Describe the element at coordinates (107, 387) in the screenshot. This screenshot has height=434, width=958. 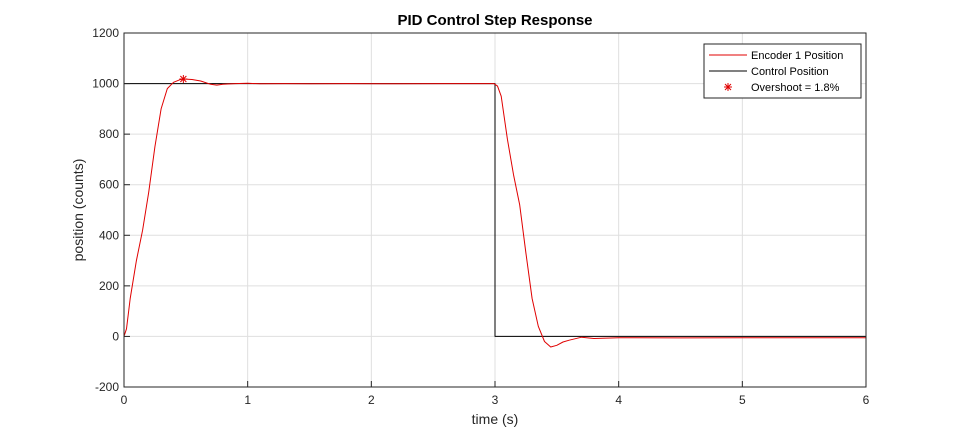
I see `y-tick-label: -200` at that location.